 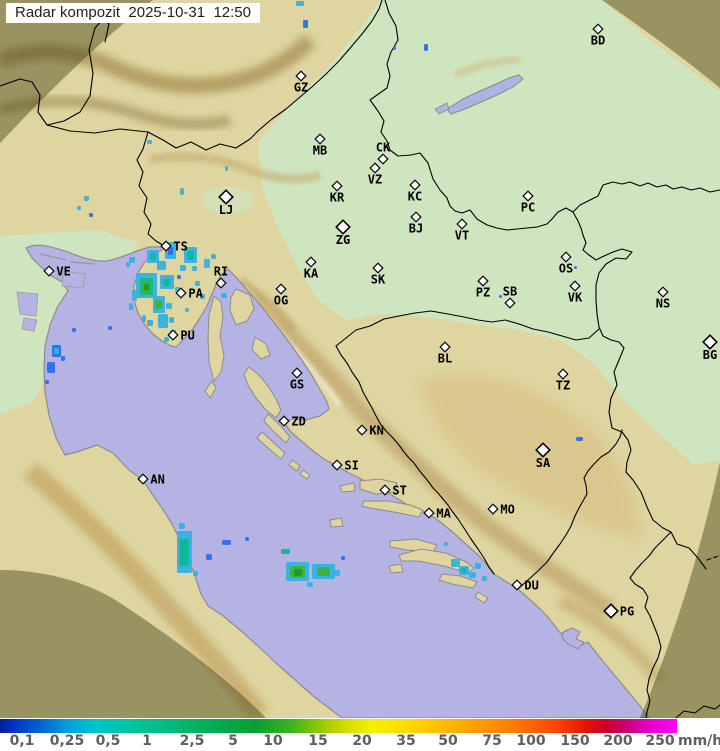 I want to click on scale-label: 75, so click(x=492, y=741).